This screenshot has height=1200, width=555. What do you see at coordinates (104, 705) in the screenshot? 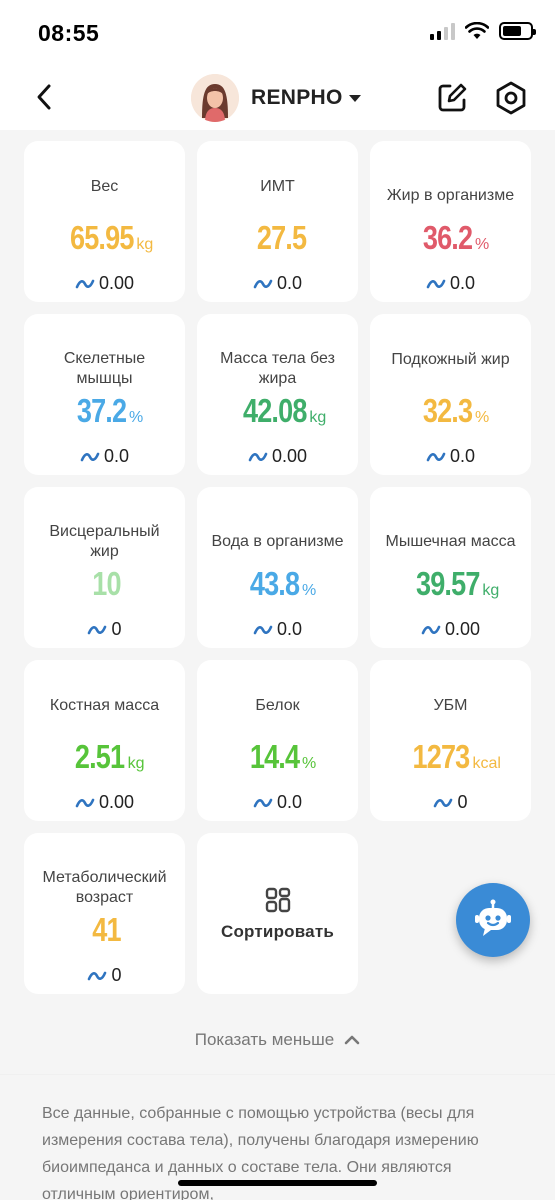
I see `metric-label: Костная масса` at bounding box center [104, 705].